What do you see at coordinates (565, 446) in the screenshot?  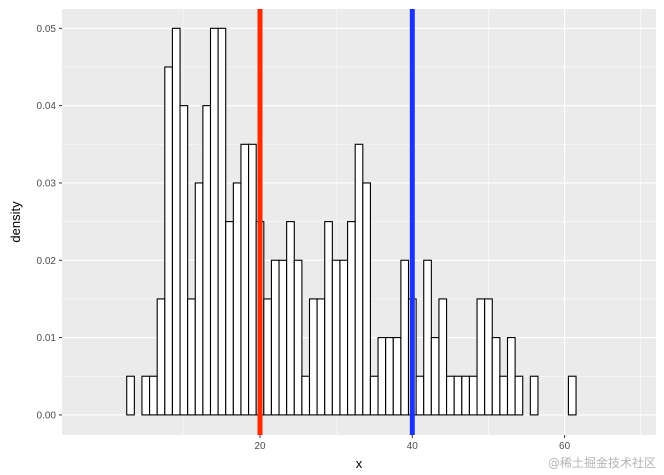 I see `x-tick-label: 60` at bounding box center [565, 446].